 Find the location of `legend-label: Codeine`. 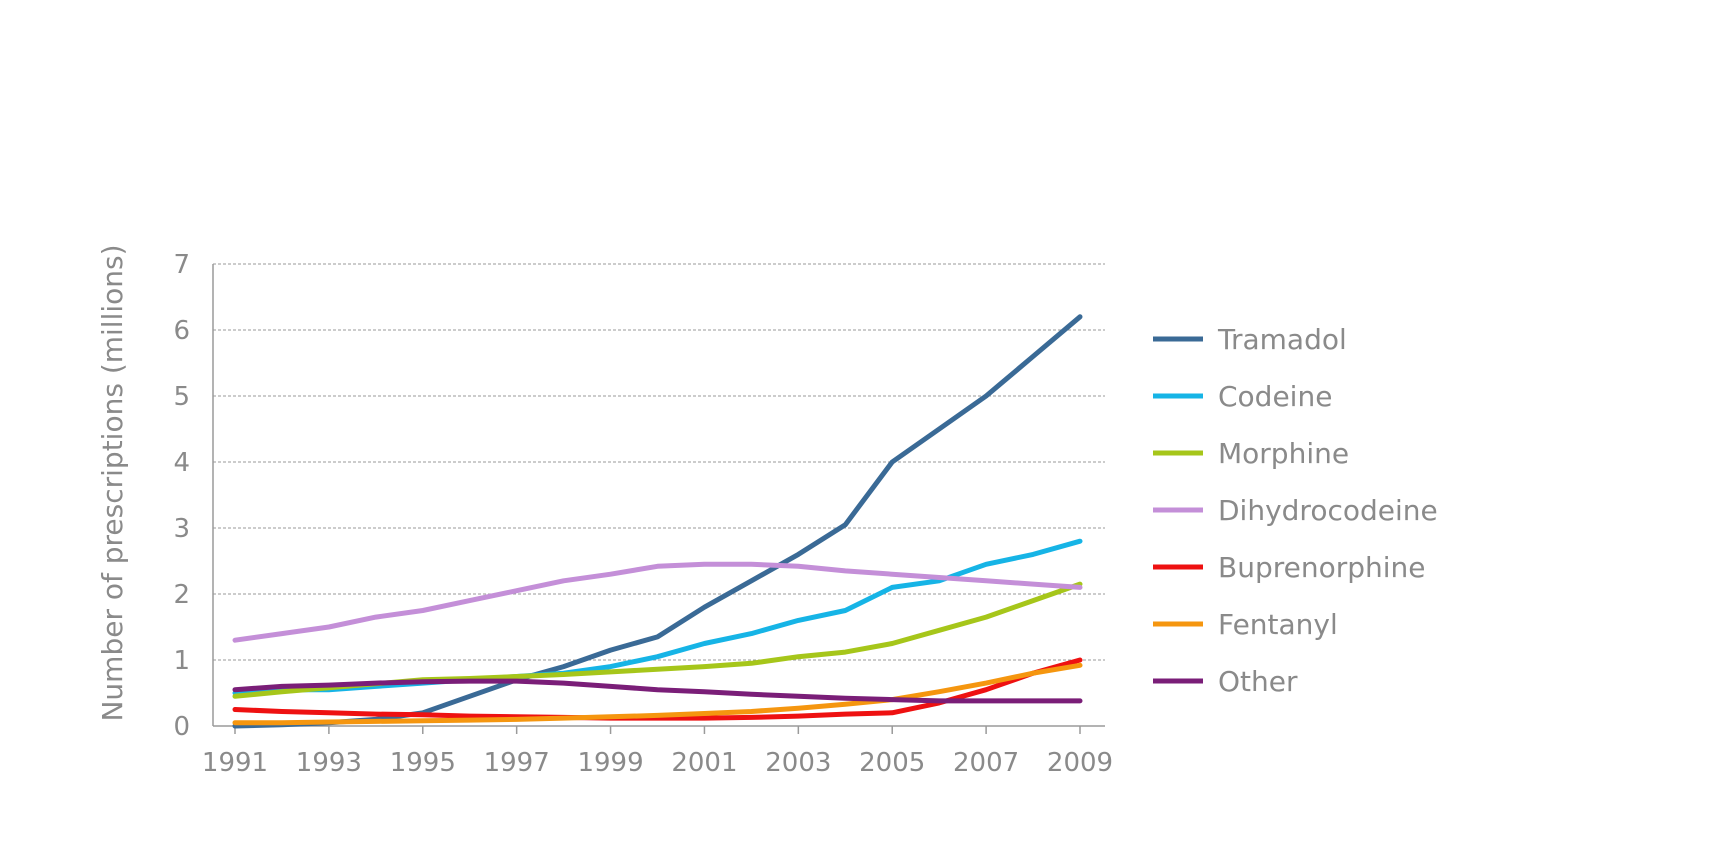

legend-label: Codeine is located at coordinates (1275, 396).